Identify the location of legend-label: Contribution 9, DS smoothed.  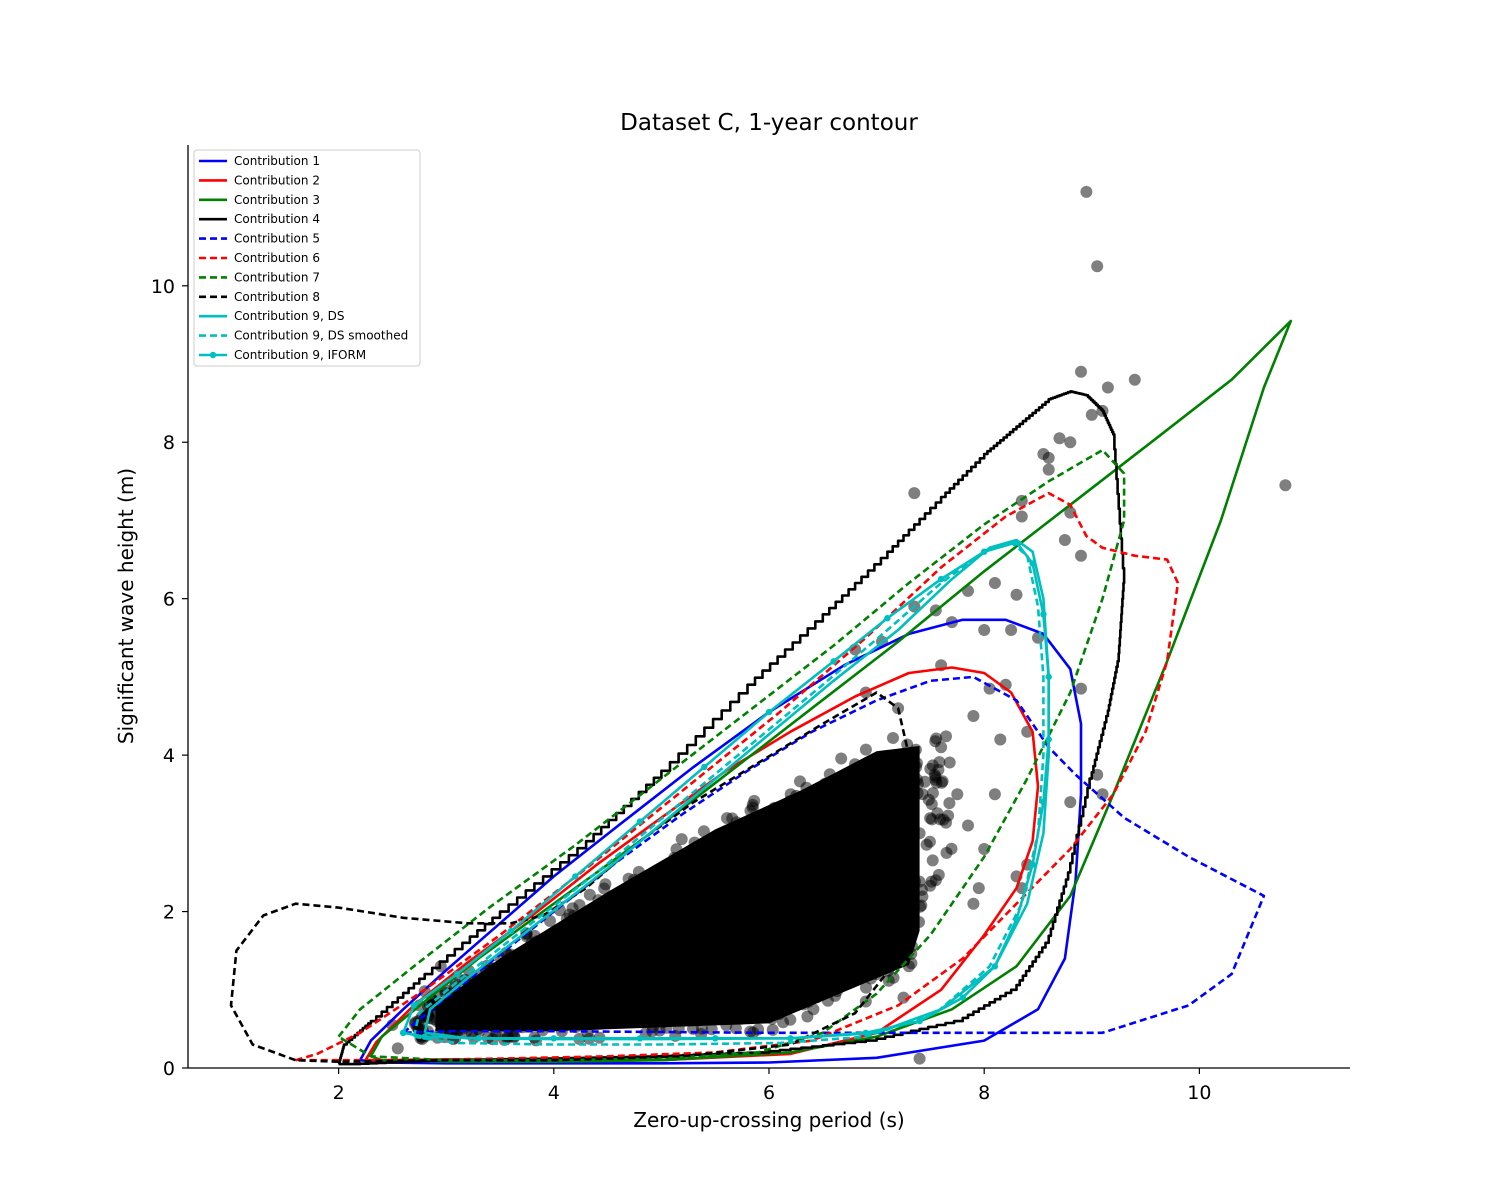
(321, 336).